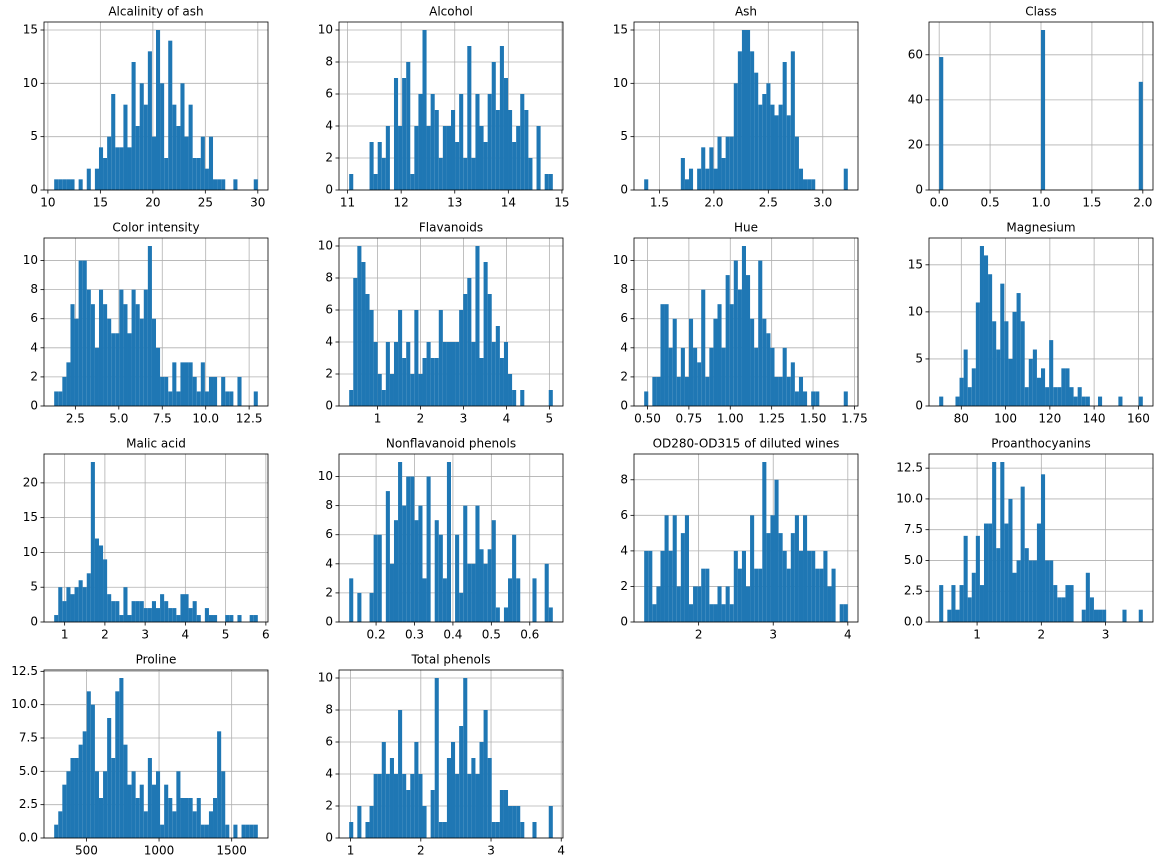  What do you see at coordinates (913, 529) in the screenshot?
I see `y-tick-label: 7.5` at bounding box center [913, 529].